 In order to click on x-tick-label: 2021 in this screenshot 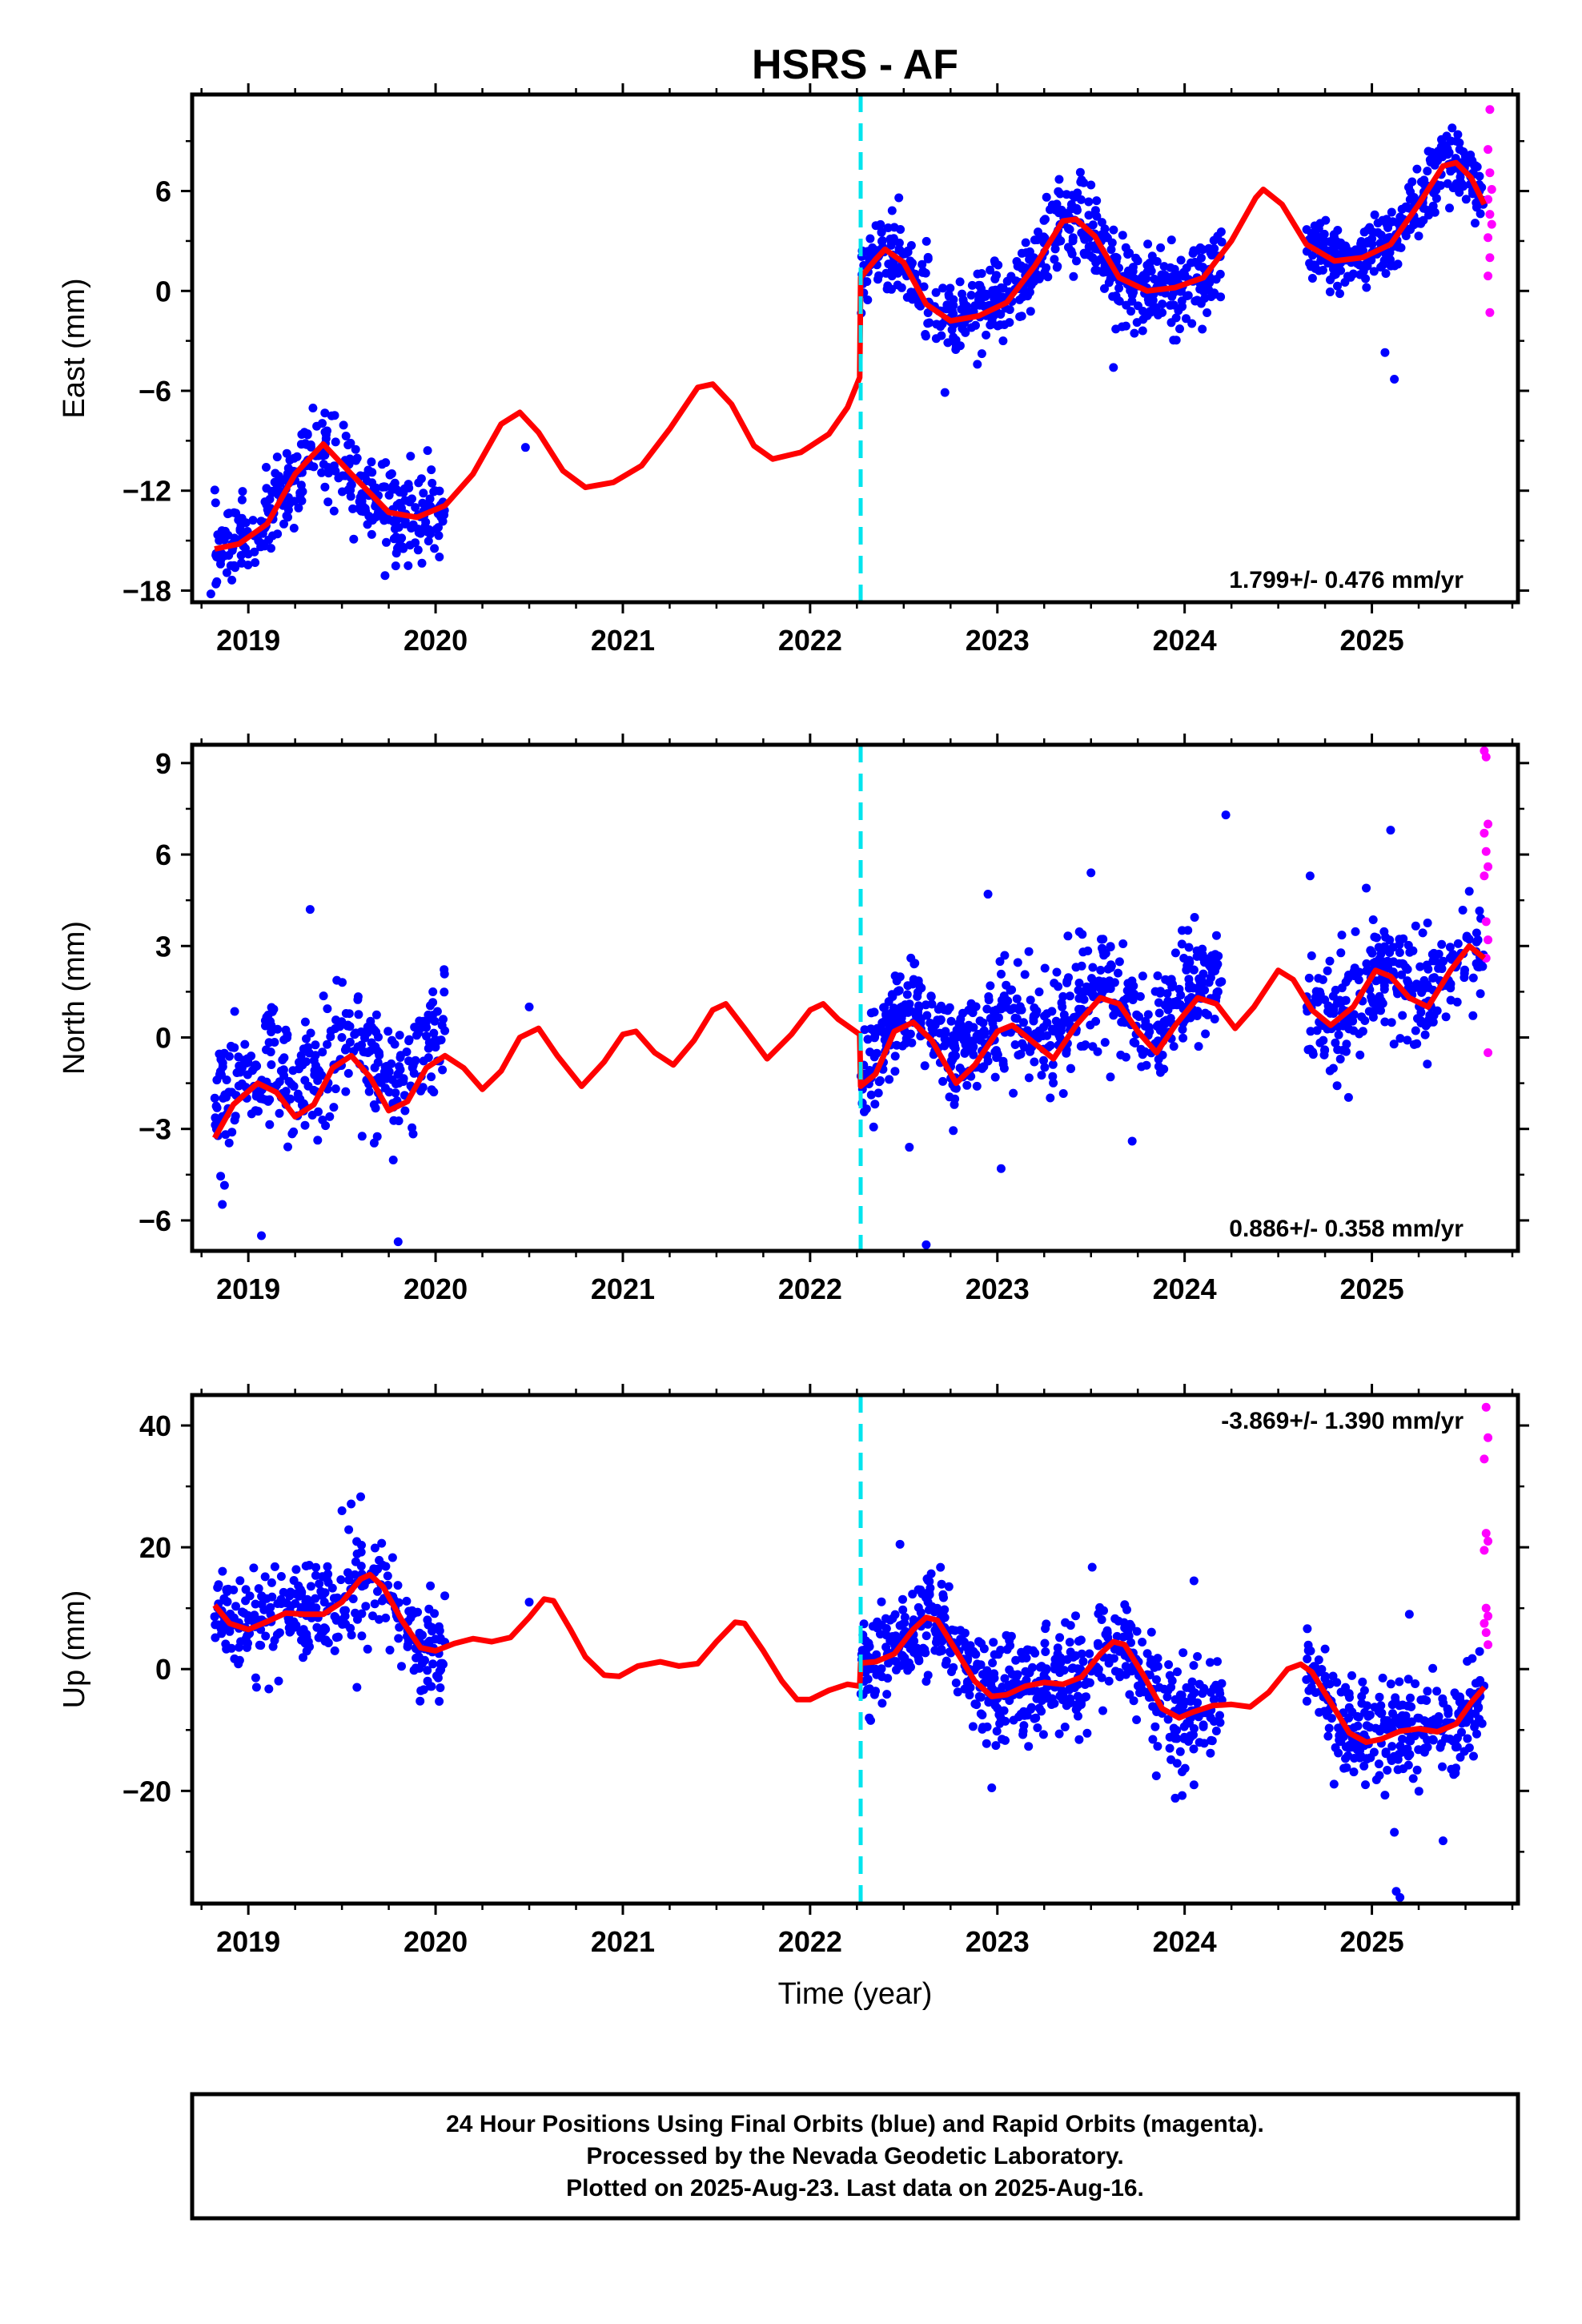, I will do `click(623, 1942)`.